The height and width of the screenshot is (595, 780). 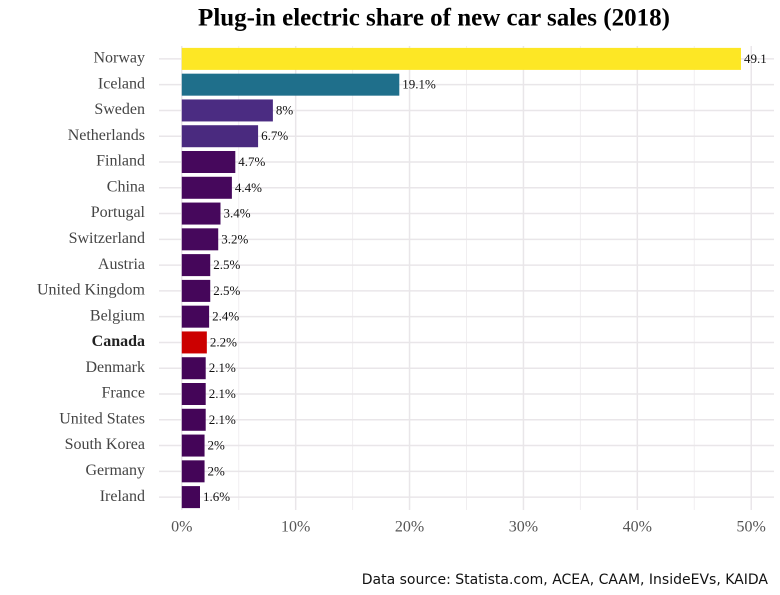 I want to click on y-tick-label: Belgium, so click(x=118, y=315).